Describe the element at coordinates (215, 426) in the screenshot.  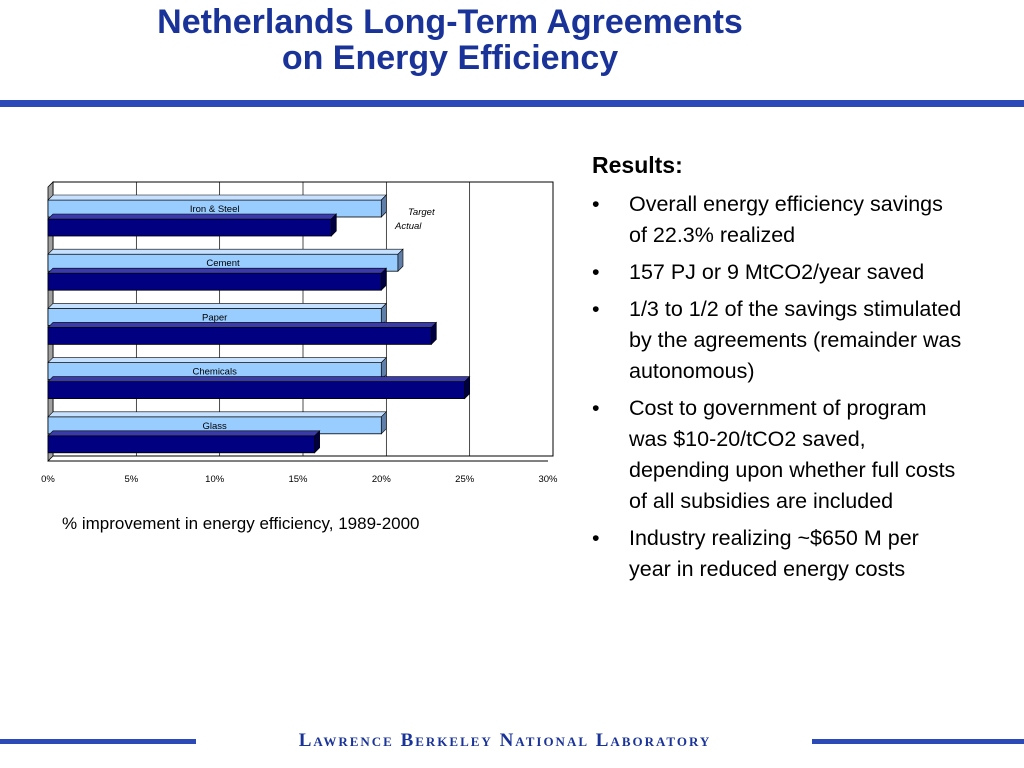
I see `category-label: Glass` at that location.